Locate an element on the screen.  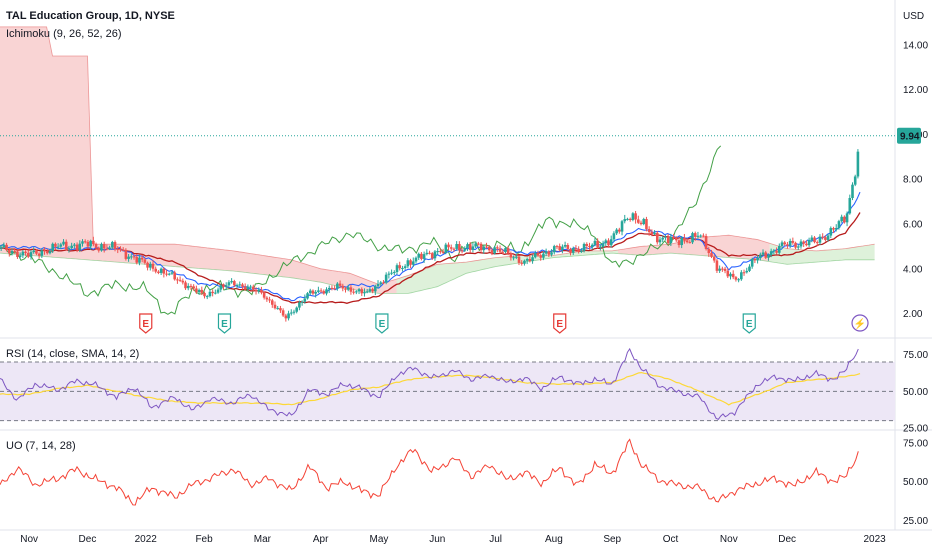
rsi-tick-label: 75.00 is located at coordinates (915, 355).